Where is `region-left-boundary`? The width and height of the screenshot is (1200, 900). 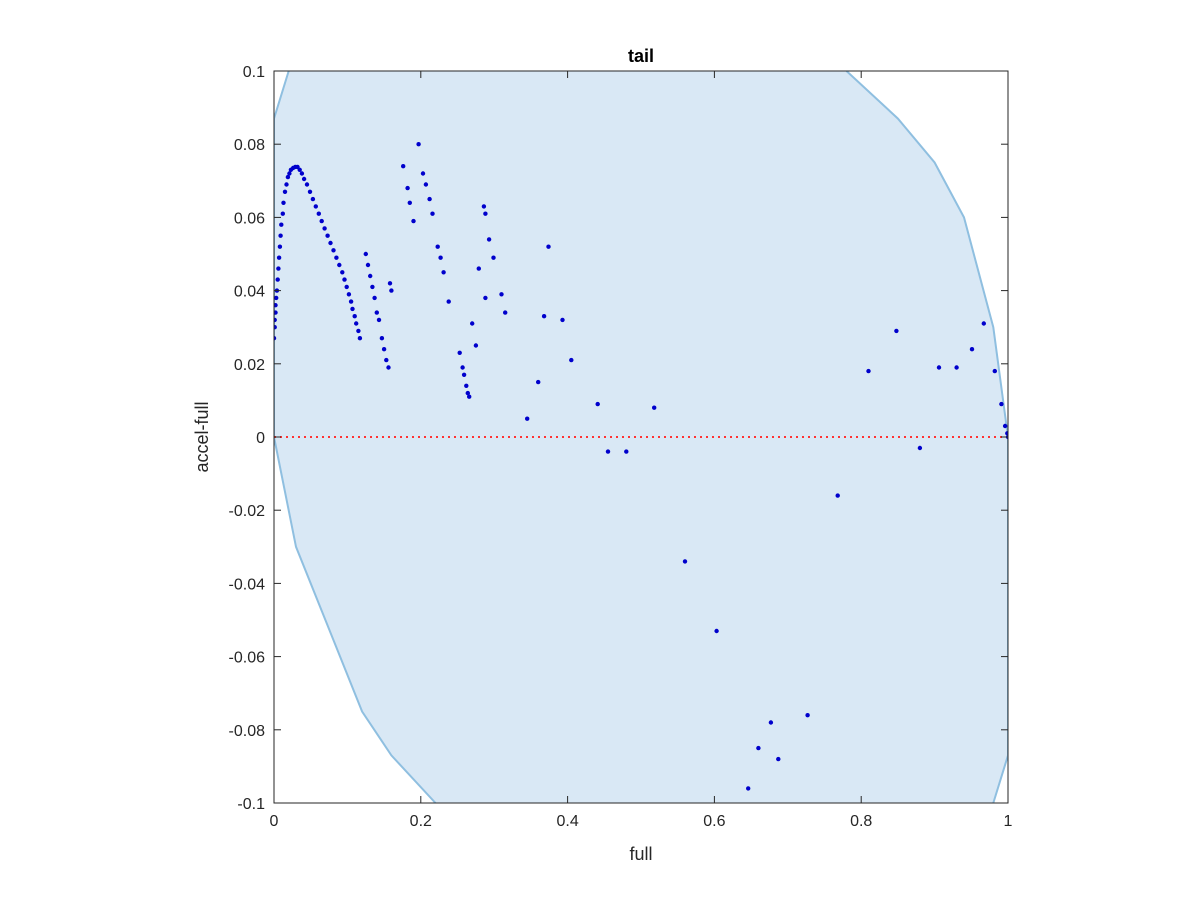 region-left-boundary is located at coordinates (355, 437).